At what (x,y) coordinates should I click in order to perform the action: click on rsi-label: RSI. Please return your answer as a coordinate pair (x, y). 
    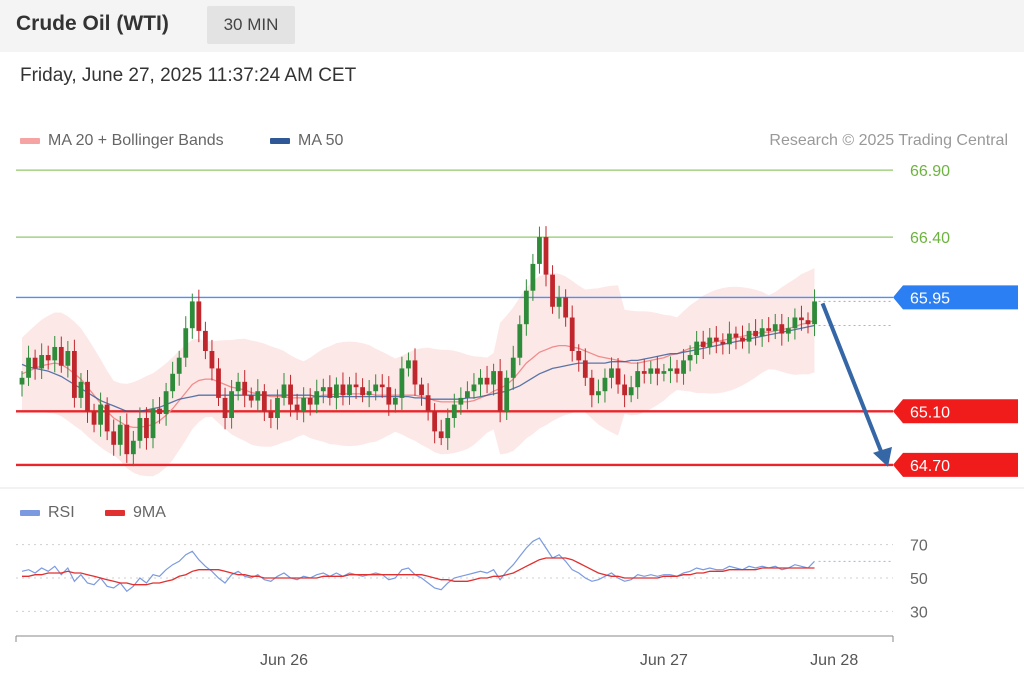
    Looking at the image, I should click on (61, 512).